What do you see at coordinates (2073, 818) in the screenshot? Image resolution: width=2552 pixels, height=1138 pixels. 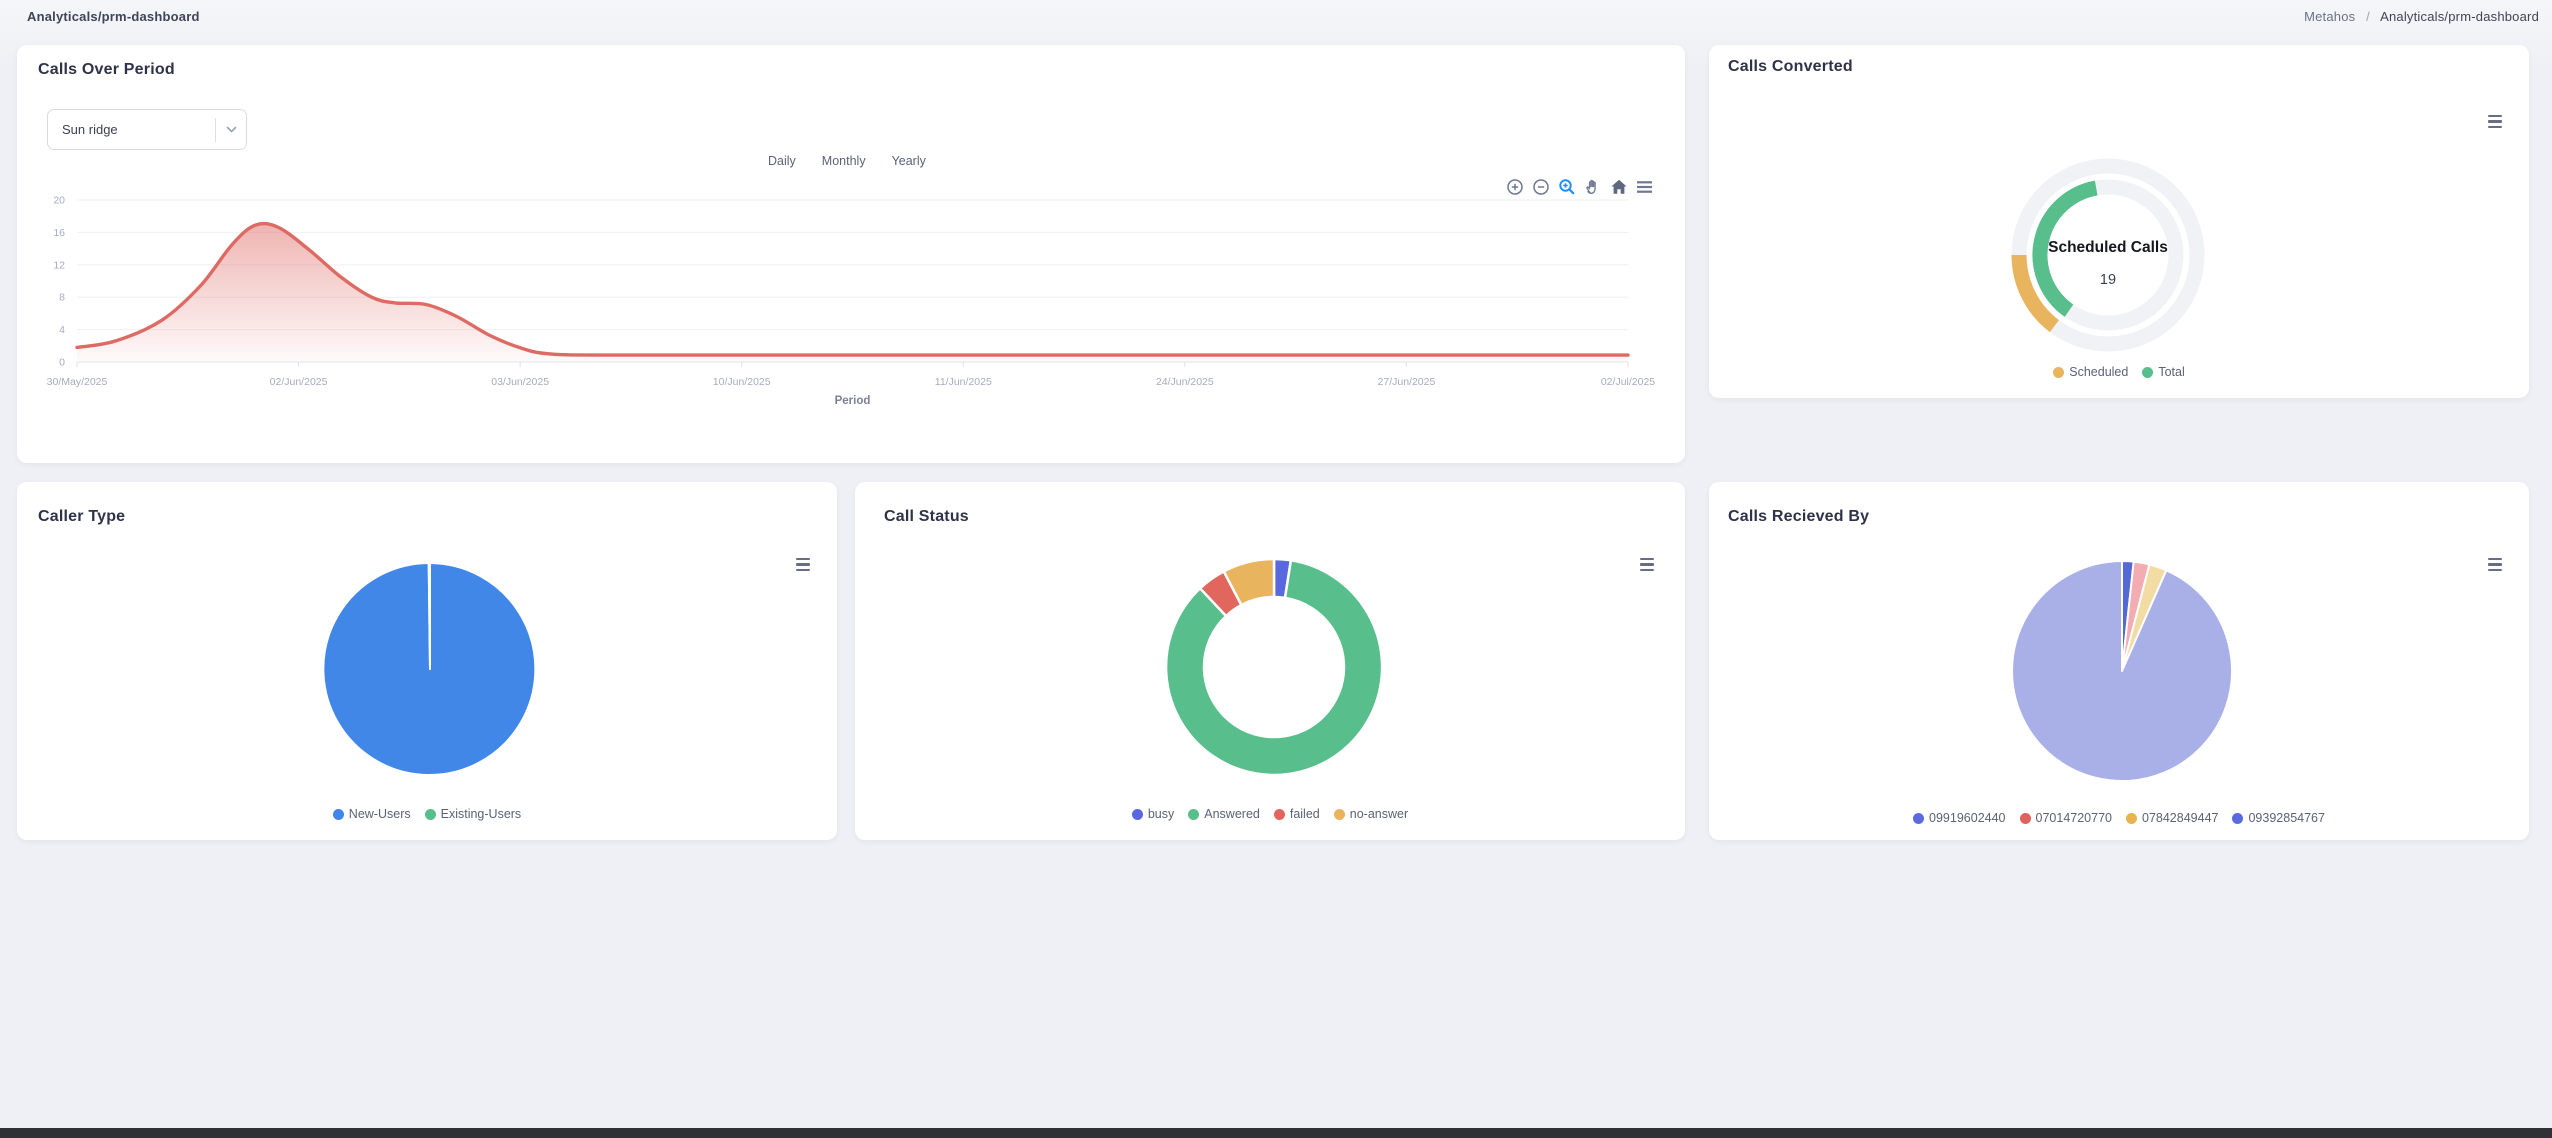 I see `legend-label: 07014720770` at bounding box center [2073, 818].